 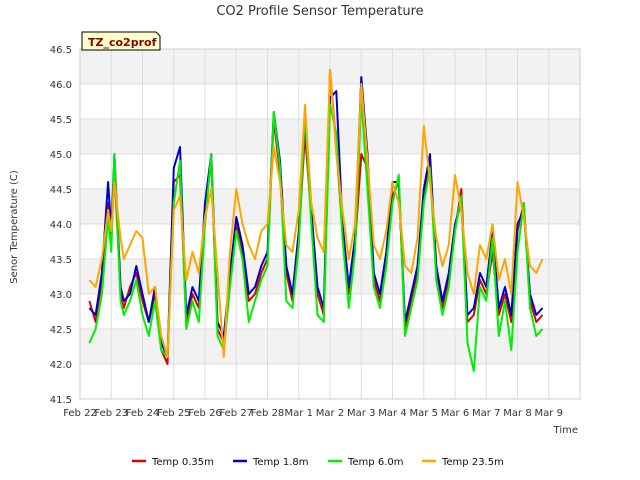 I want to click on x-tick-label: Mar 2, so click(x=330, y=413).